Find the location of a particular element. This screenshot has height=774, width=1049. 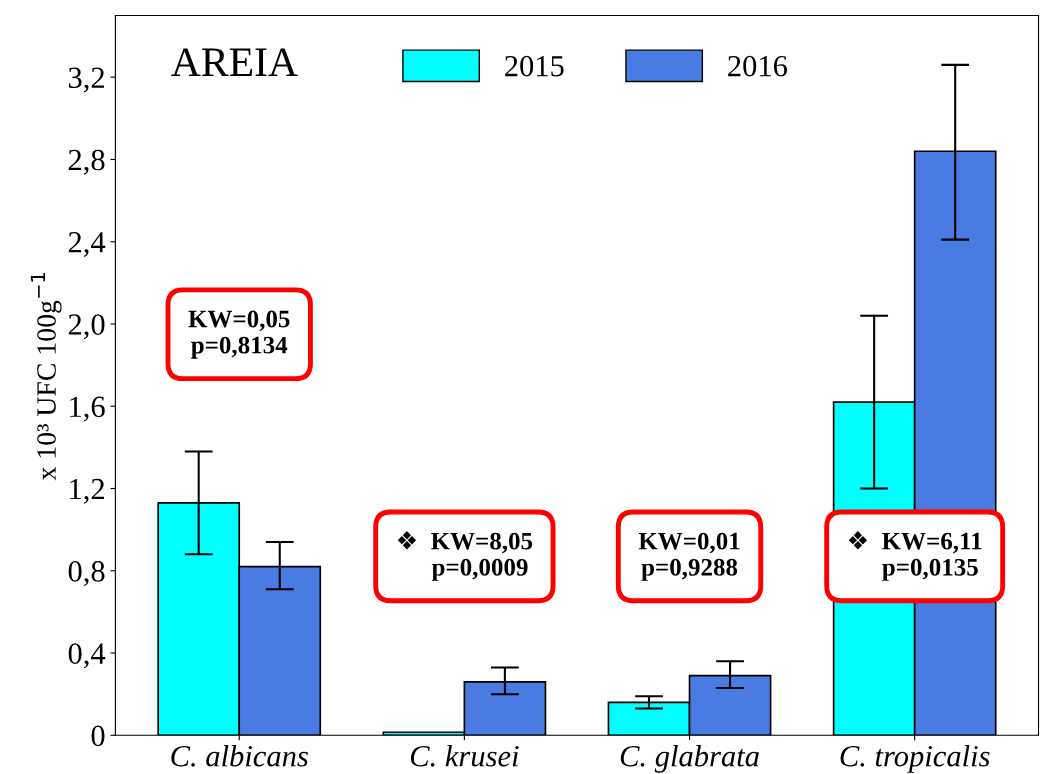

y-tick-label: 1,2 is located at coordinates (87, 491).